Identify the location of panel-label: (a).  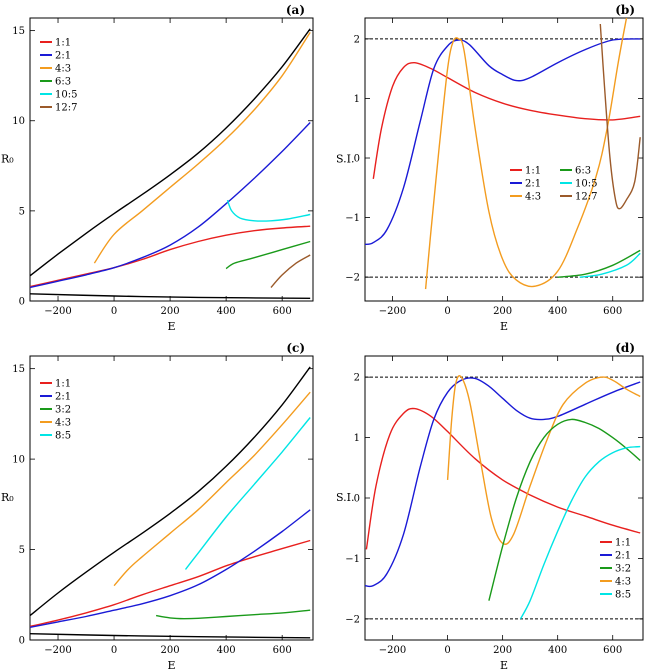
(295, 10).